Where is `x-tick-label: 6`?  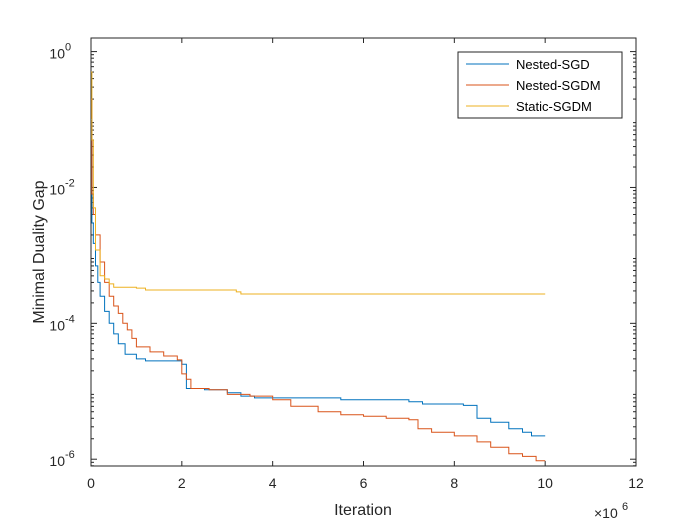
x-tick-label: 6 is located at coordinates (364, 483).